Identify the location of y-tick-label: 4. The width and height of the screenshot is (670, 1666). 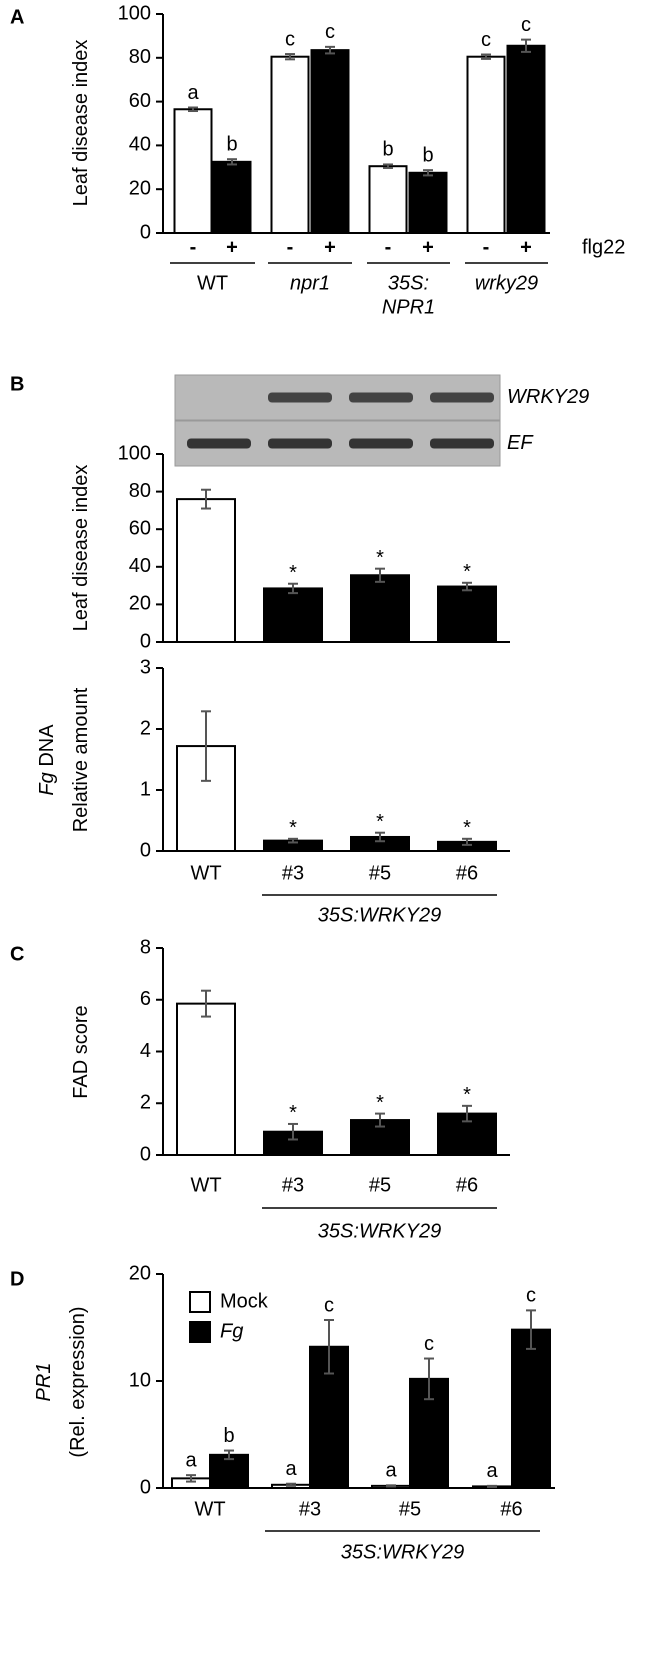
(145, 1051).